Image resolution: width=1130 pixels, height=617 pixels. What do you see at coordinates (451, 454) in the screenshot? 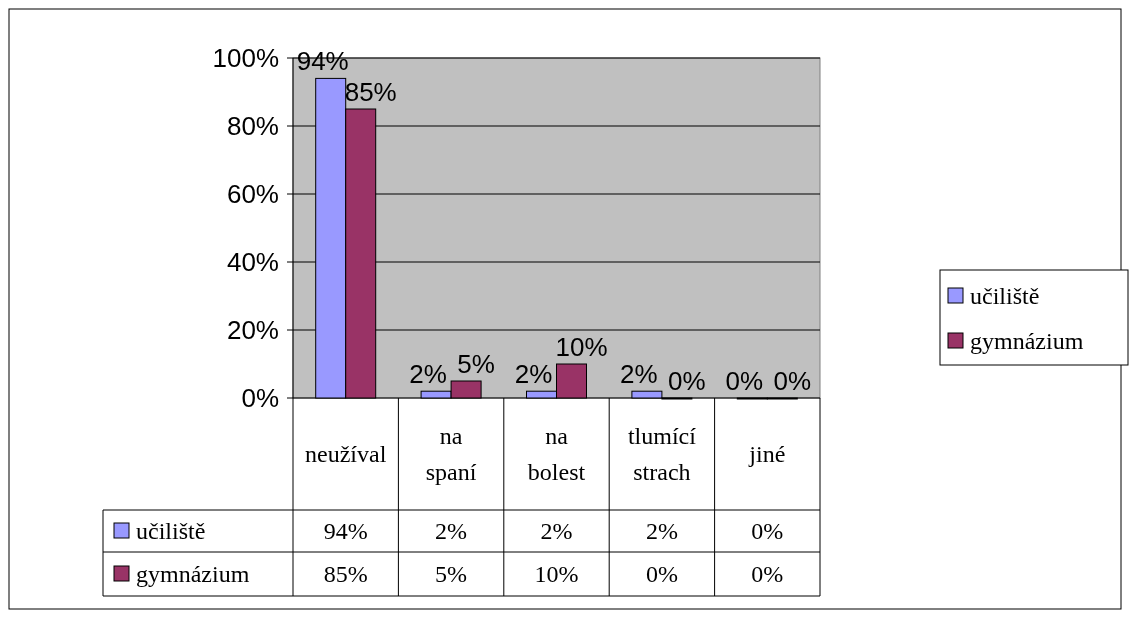
I see `x-tick-label: na spaní` at bounding box center [451, 454].